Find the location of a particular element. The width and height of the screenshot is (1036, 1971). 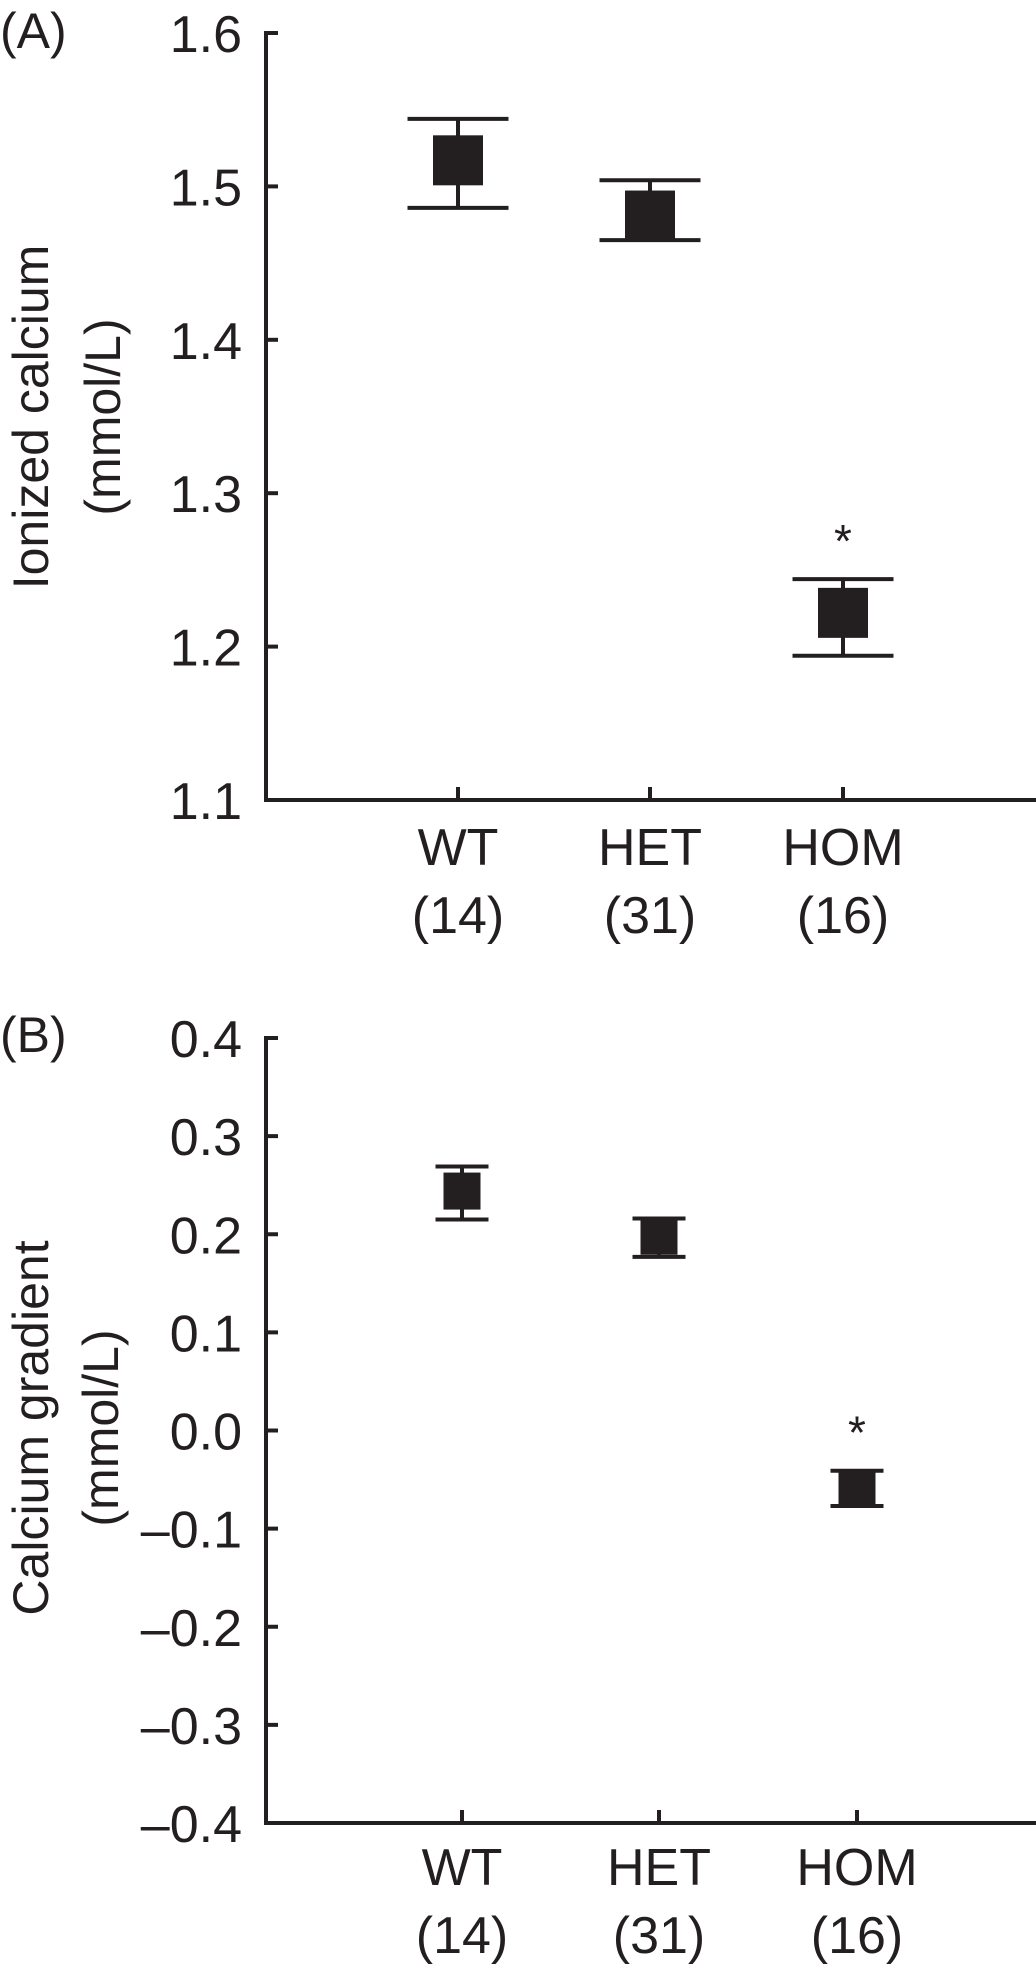

y-tick-label: 1.2 is located at coordinates (206, 649).